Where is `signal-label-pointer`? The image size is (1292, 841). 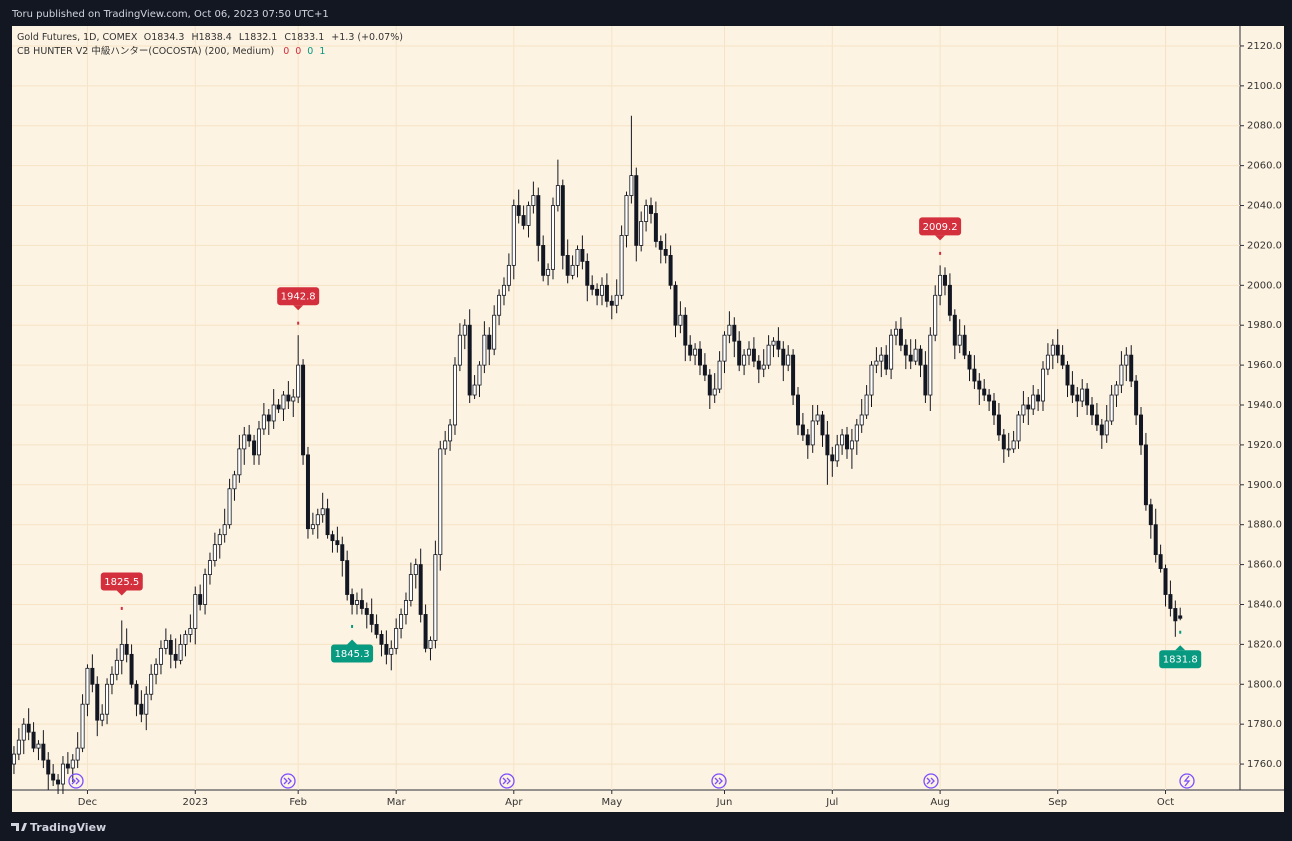 signal-label-pointer is located at coordinates (940, 238).